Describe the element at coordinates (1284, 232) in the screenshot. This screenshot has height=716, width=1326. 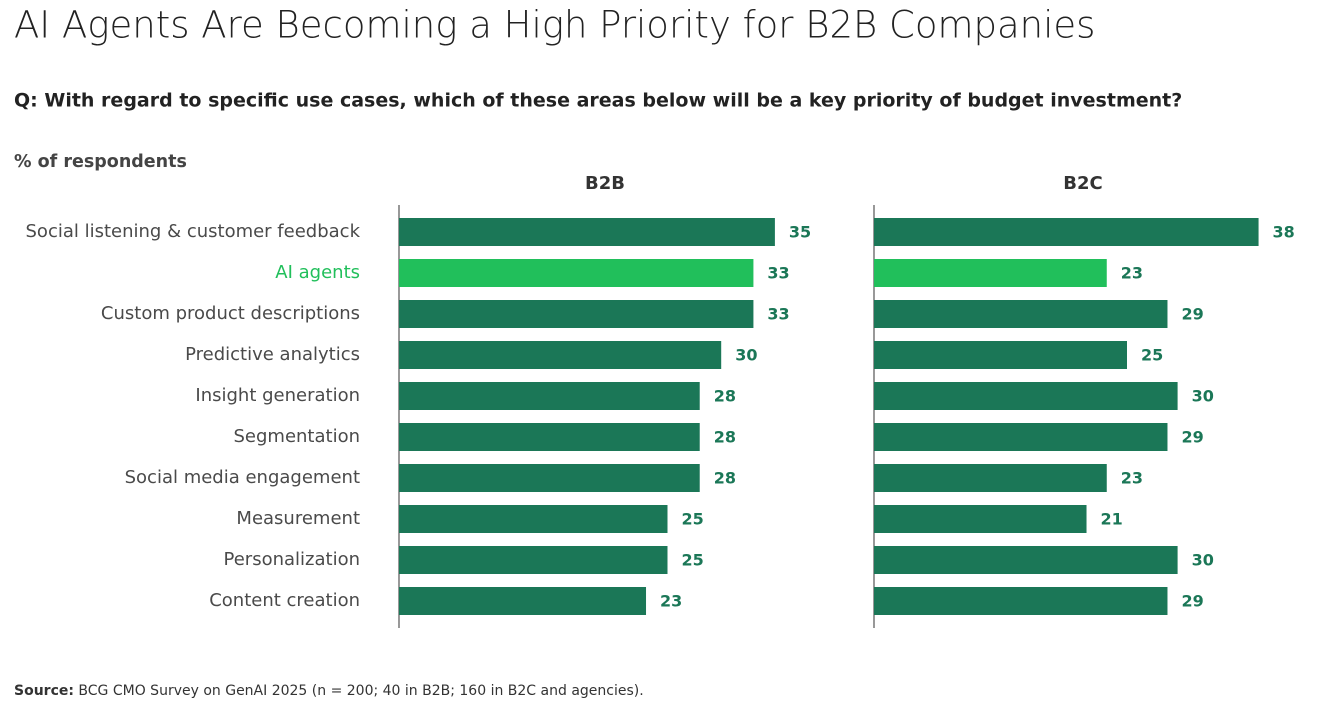
I see `value-label: 38` at that location.